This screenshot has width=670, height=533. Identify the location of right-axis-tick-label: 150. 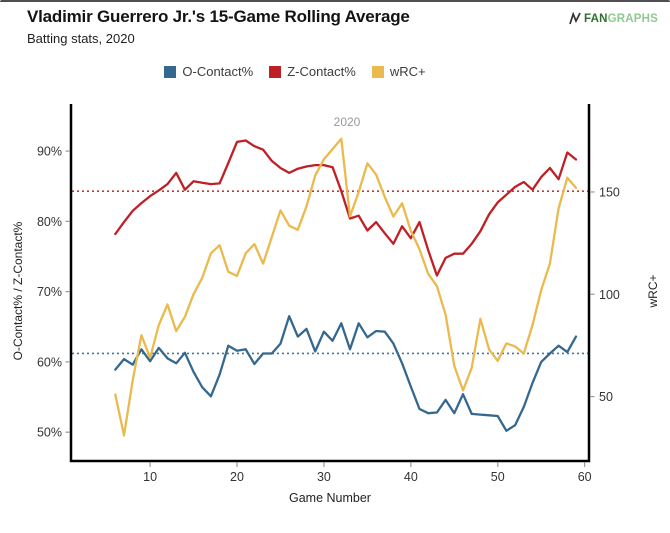
(609, 192).